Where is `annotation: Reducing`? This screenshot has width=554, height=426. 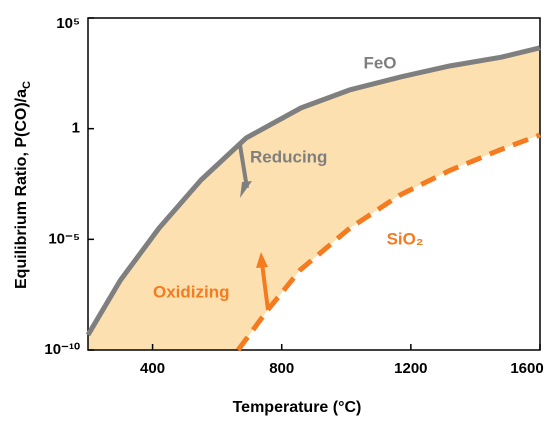 annotation: Reducing is located at coordinates (288, 156).